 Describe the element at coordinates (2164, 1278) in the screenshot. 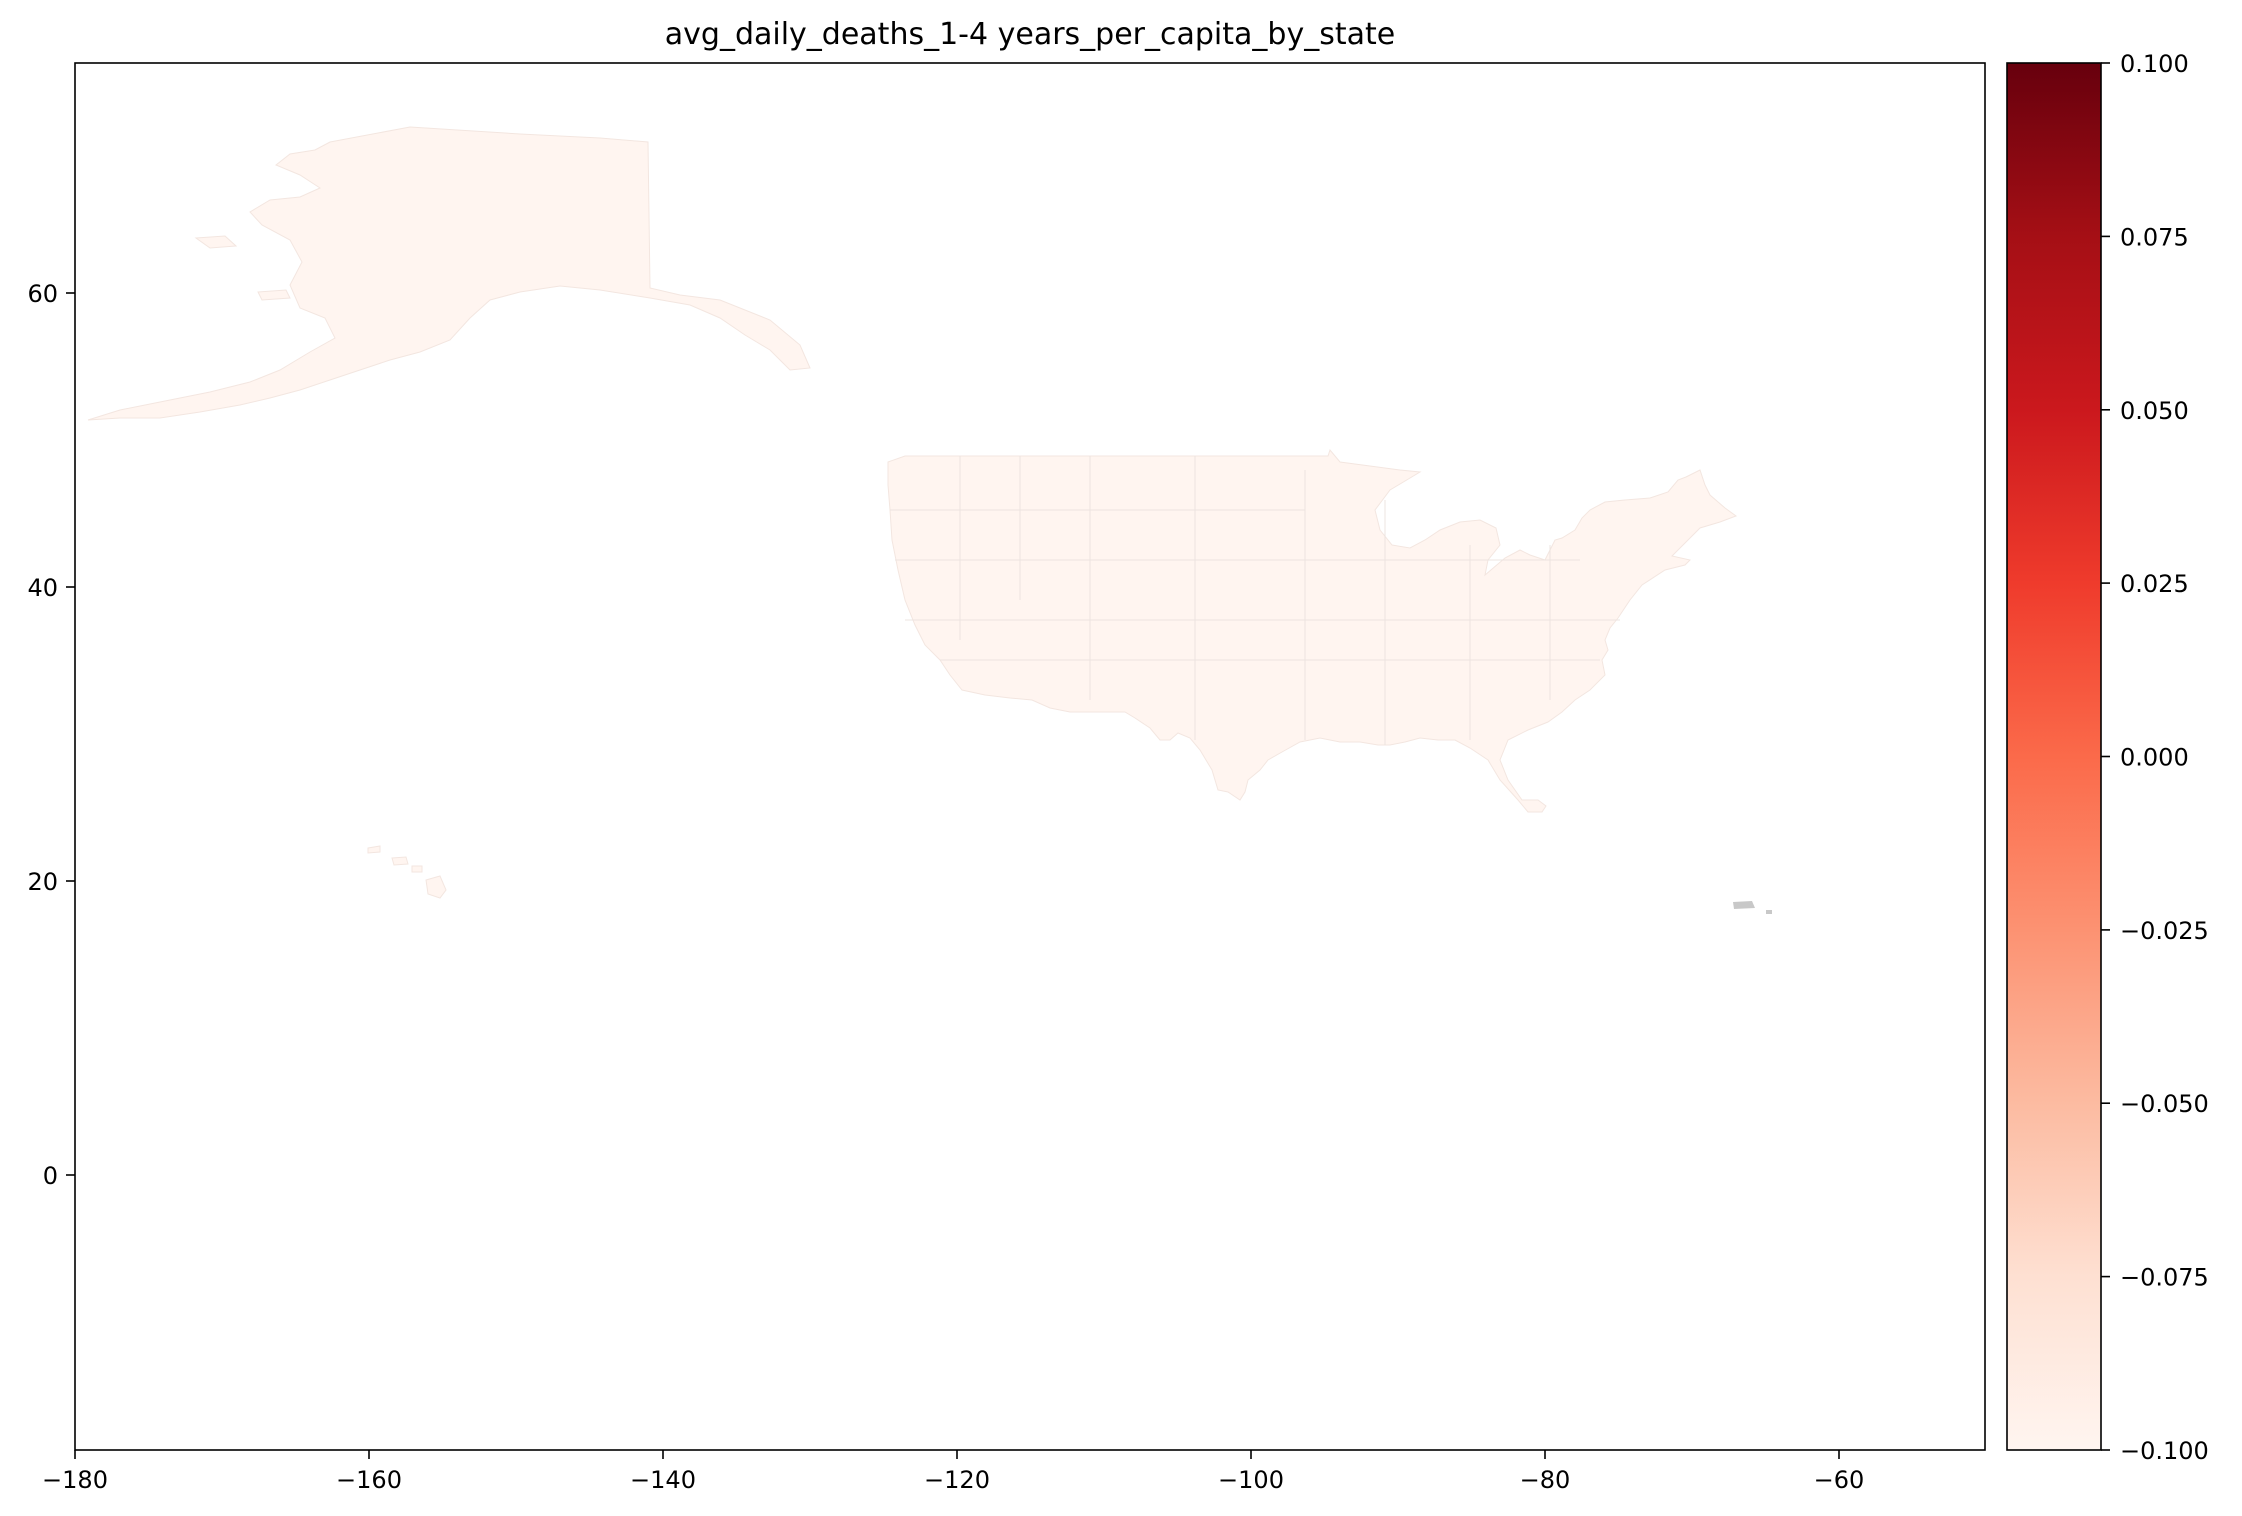

I see `colorbar-tick-label: −0.075` at that location.